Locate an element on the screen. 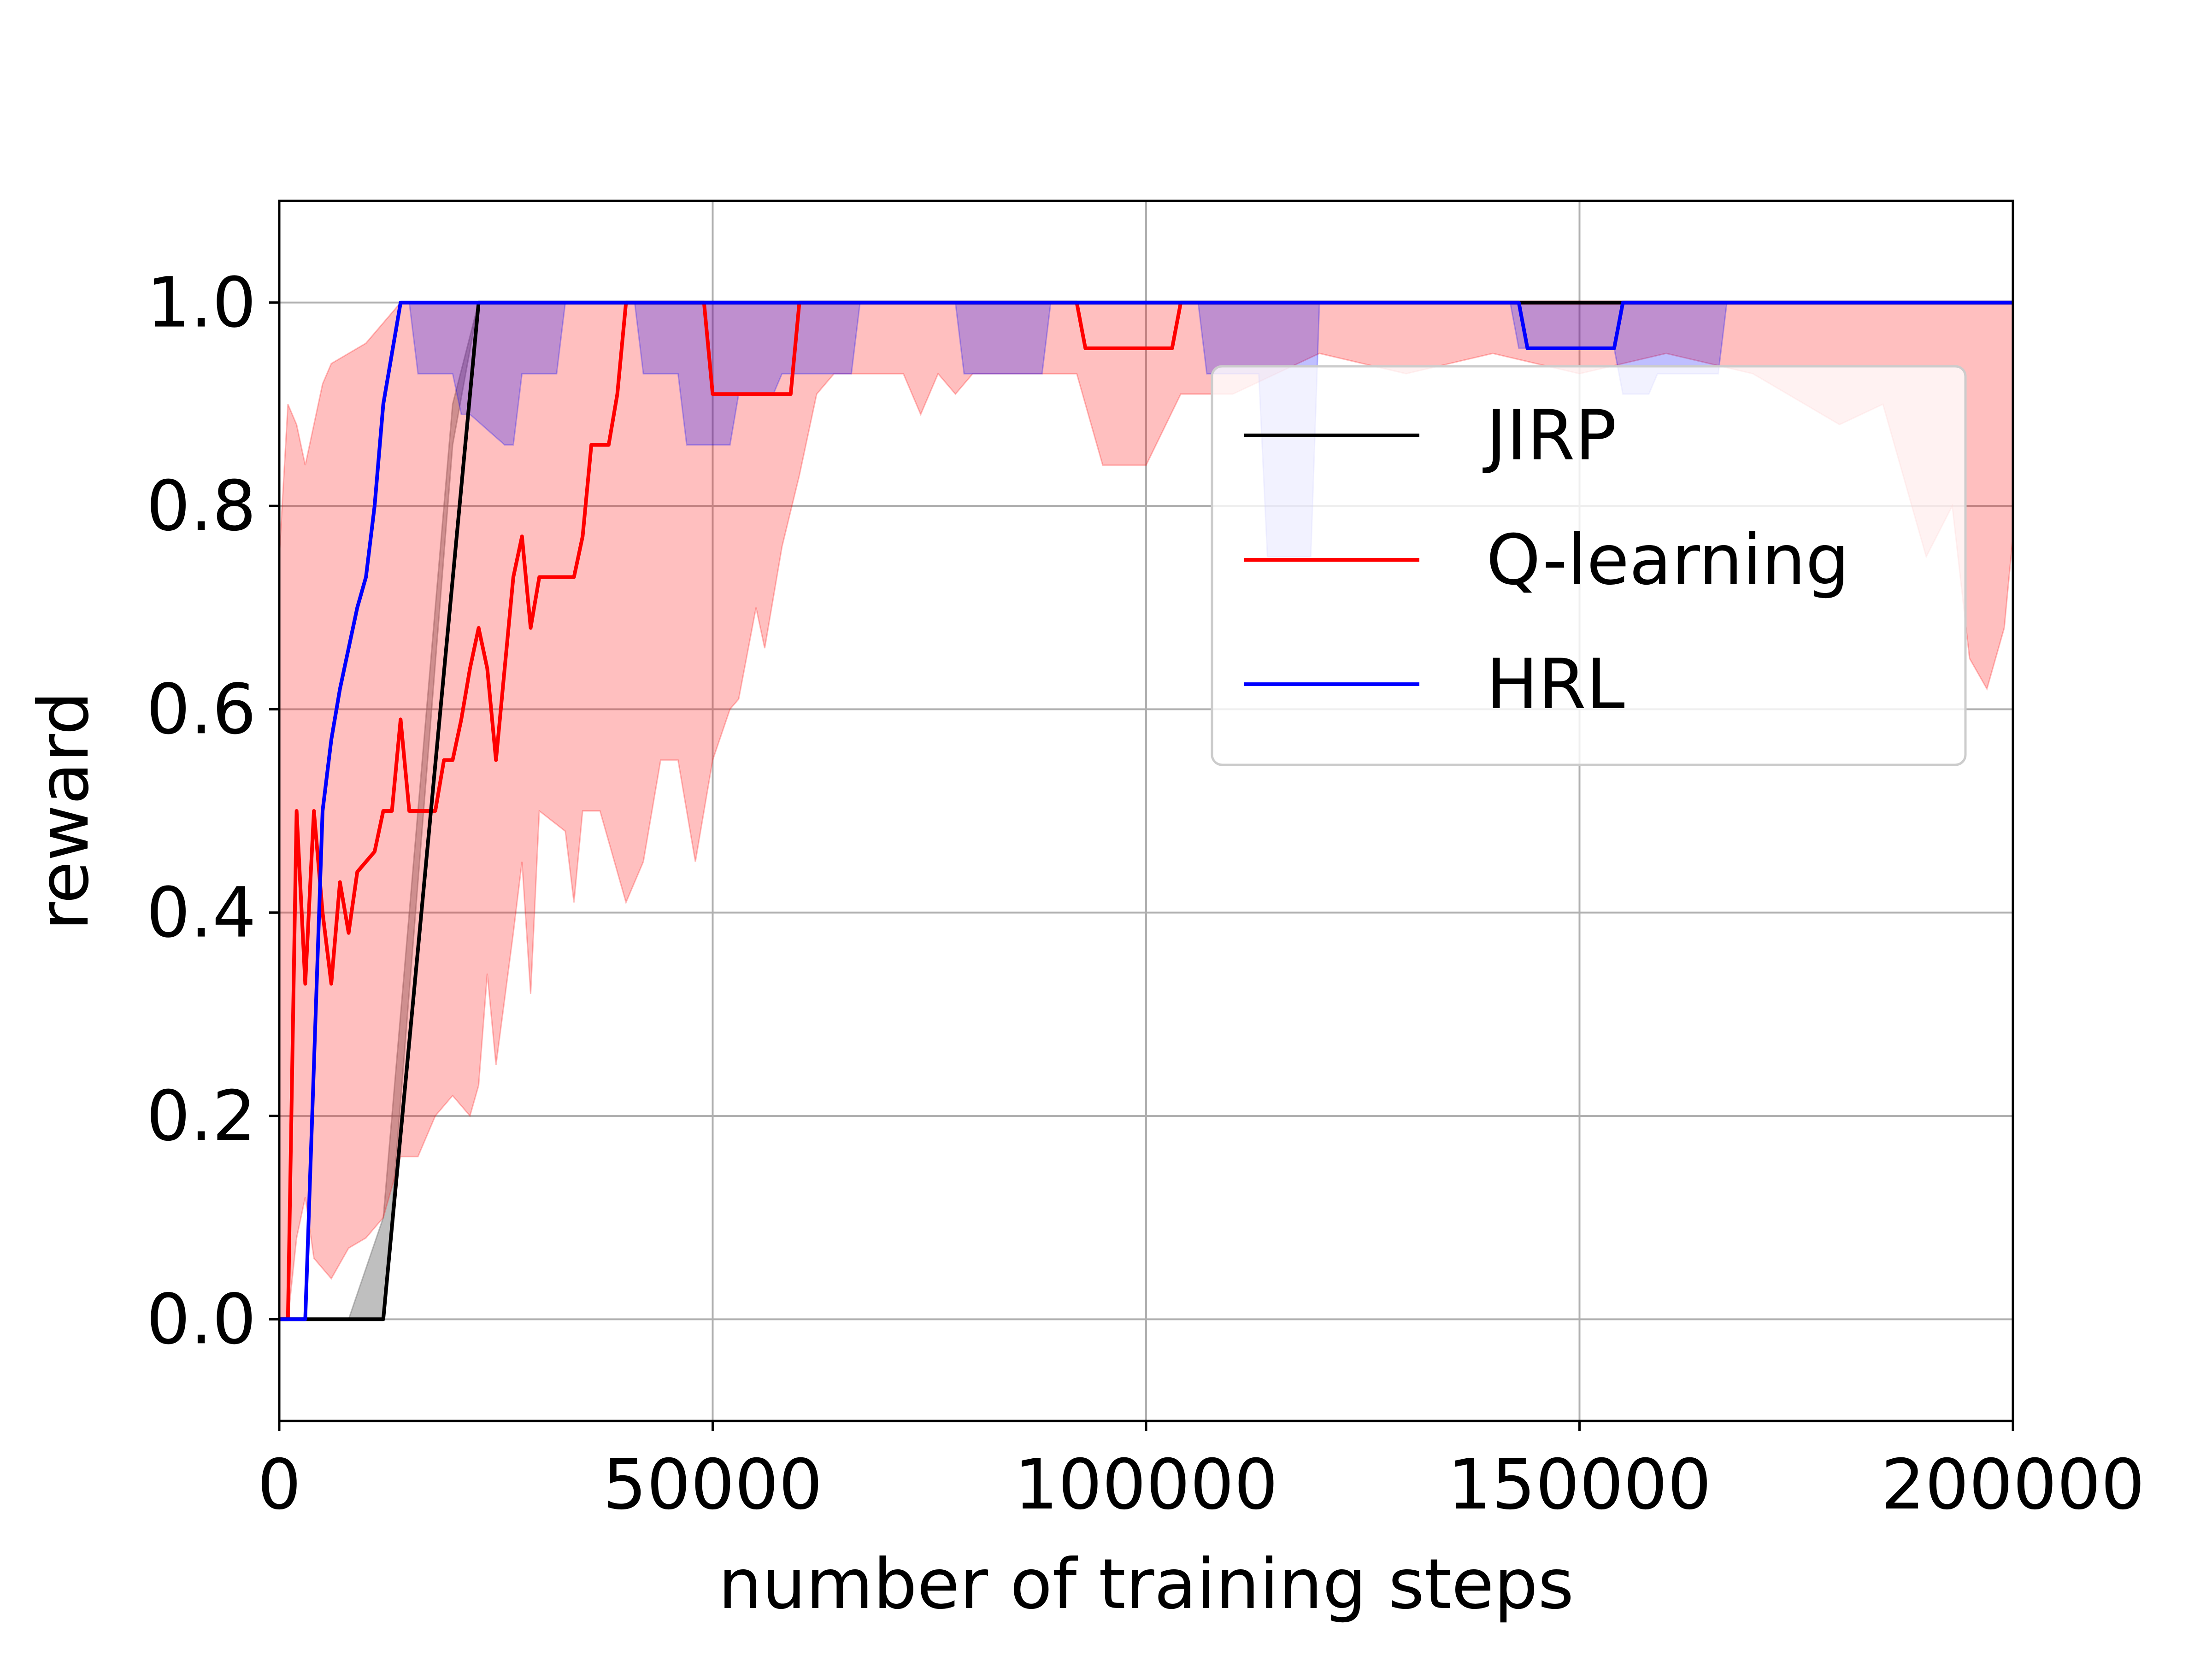  legend-label: HRL is located at coordinates (1555, 685).